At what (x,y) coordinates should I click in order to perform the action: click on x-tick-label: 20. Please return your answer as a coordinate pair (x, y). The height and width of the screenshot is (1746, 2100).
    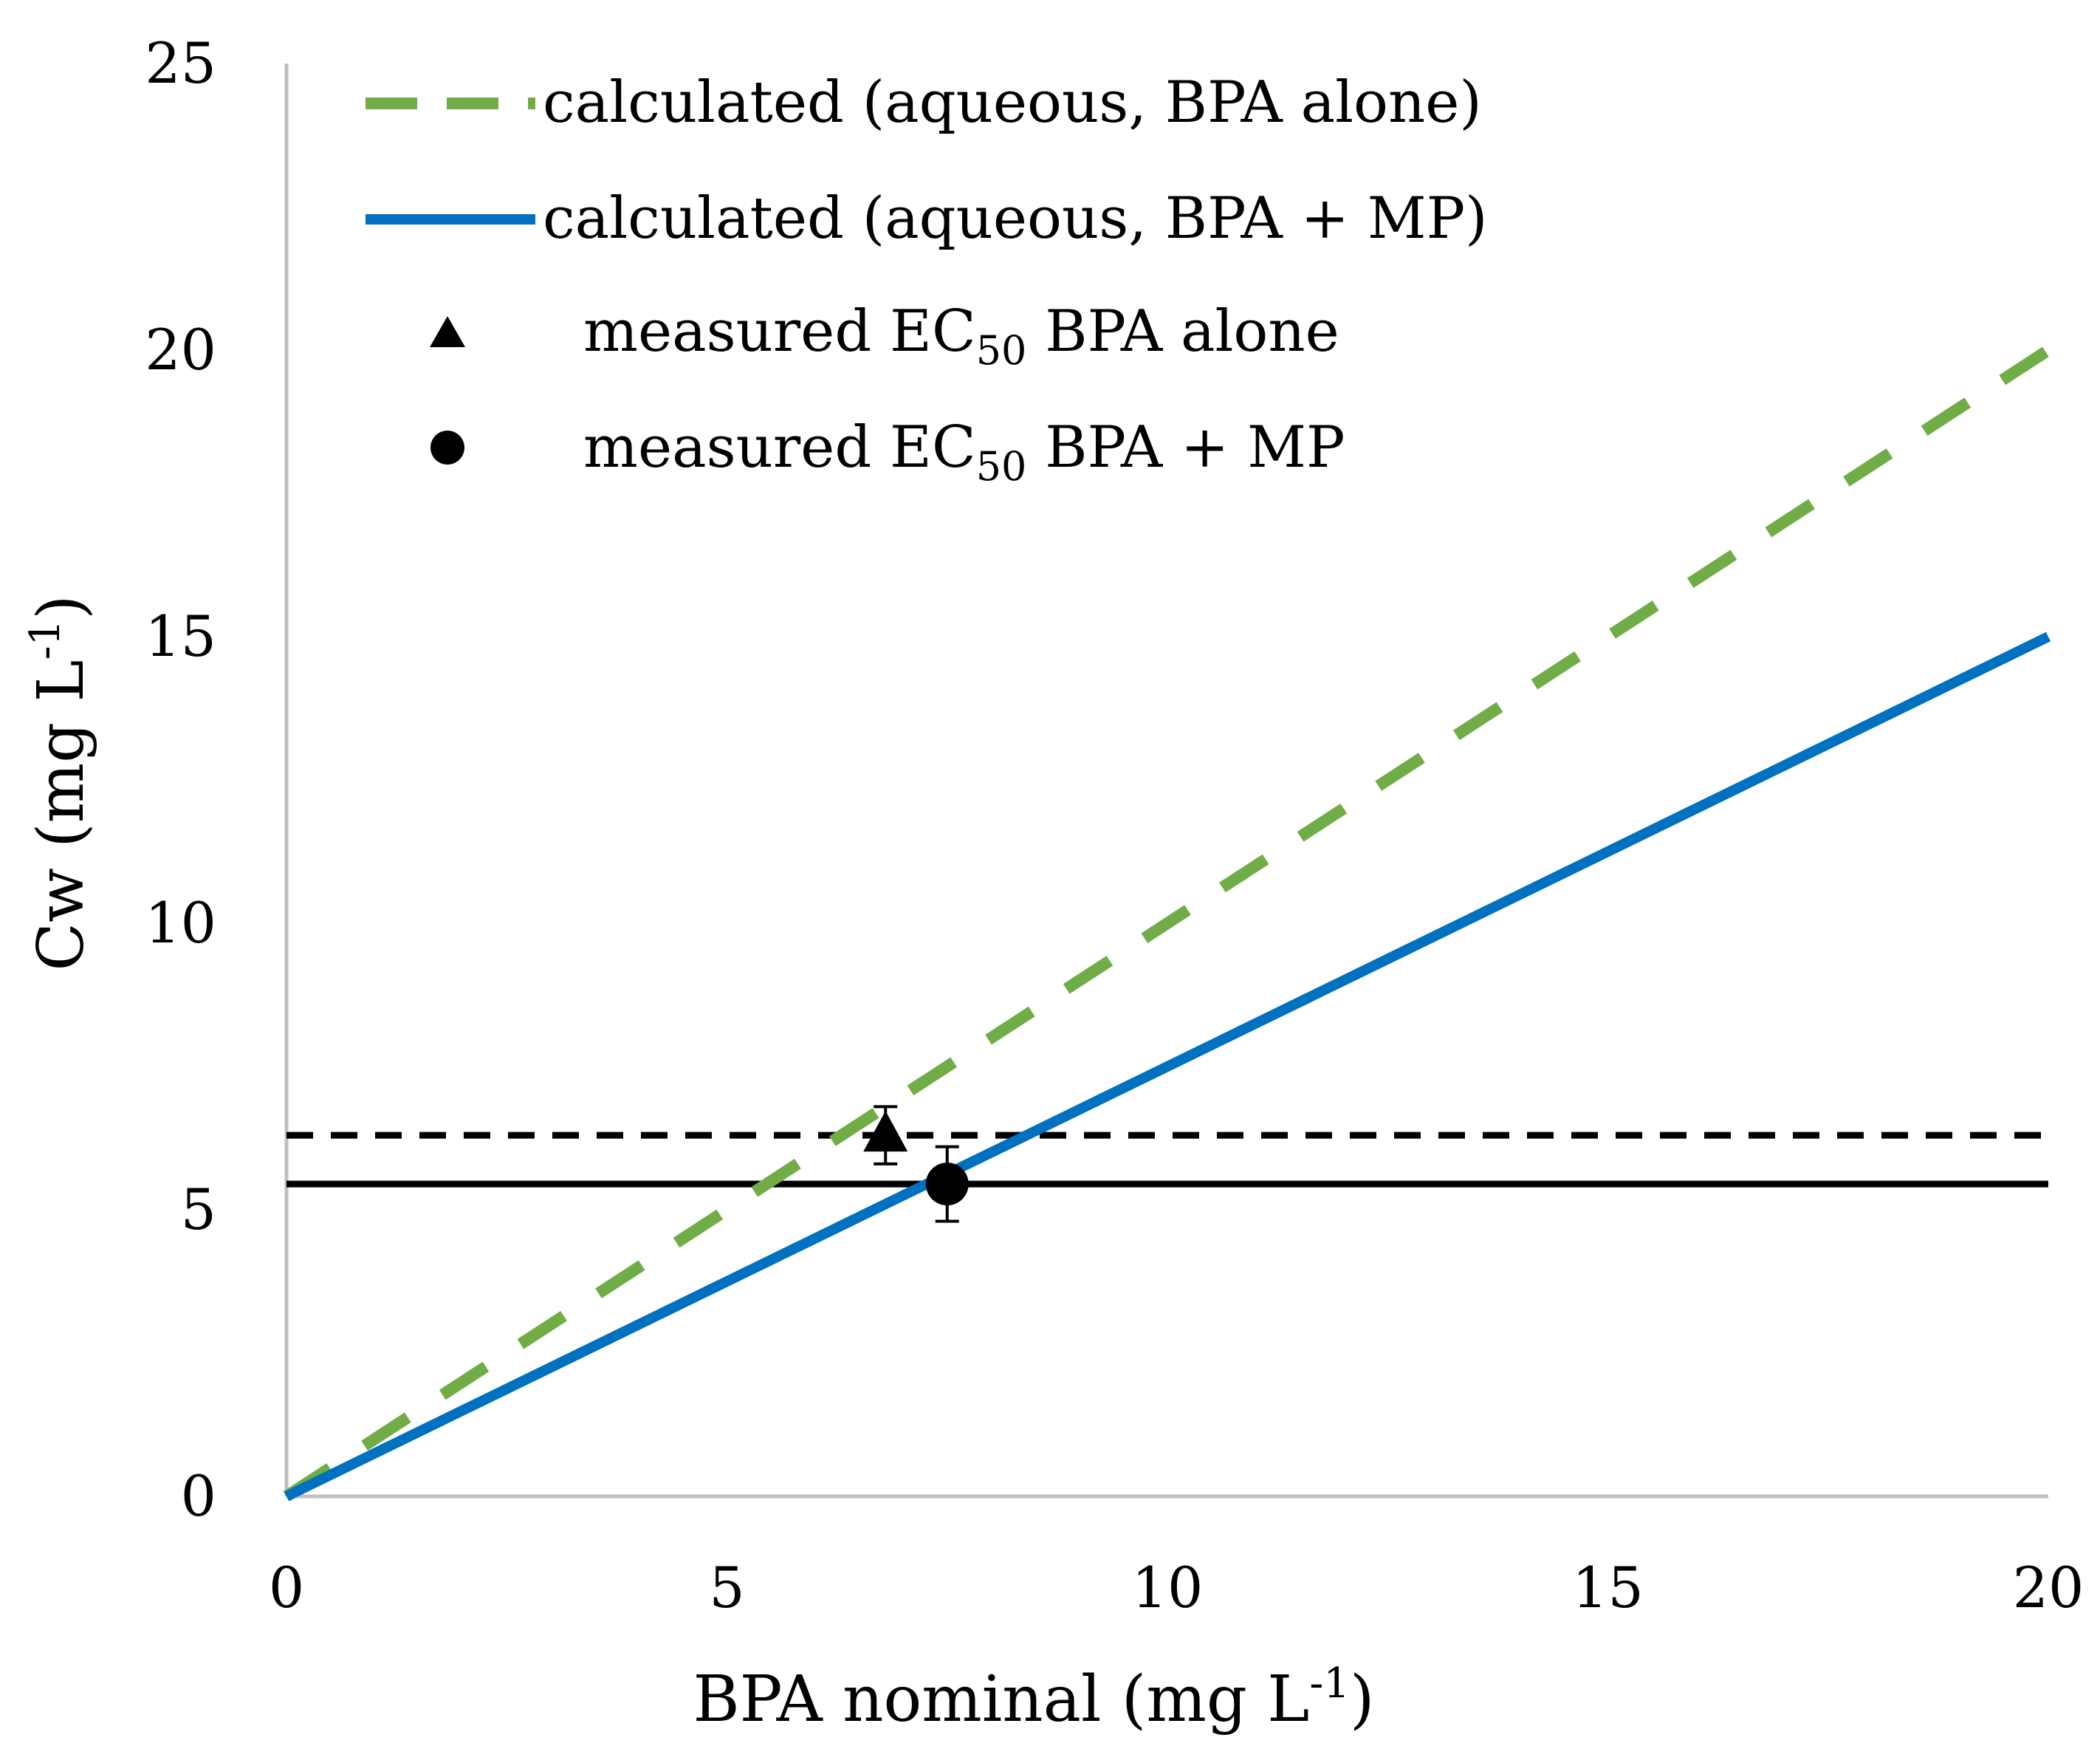
    Looking at the image, I should click on (2048, 1587).